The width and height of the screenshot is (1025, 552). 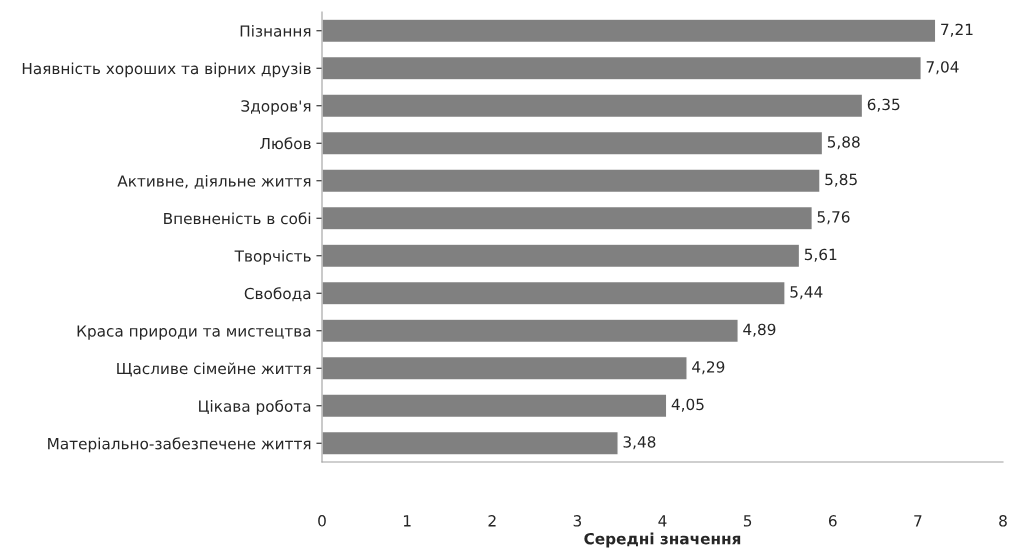 I want to click on data-label: 6,35, so click(x=883, y=105).